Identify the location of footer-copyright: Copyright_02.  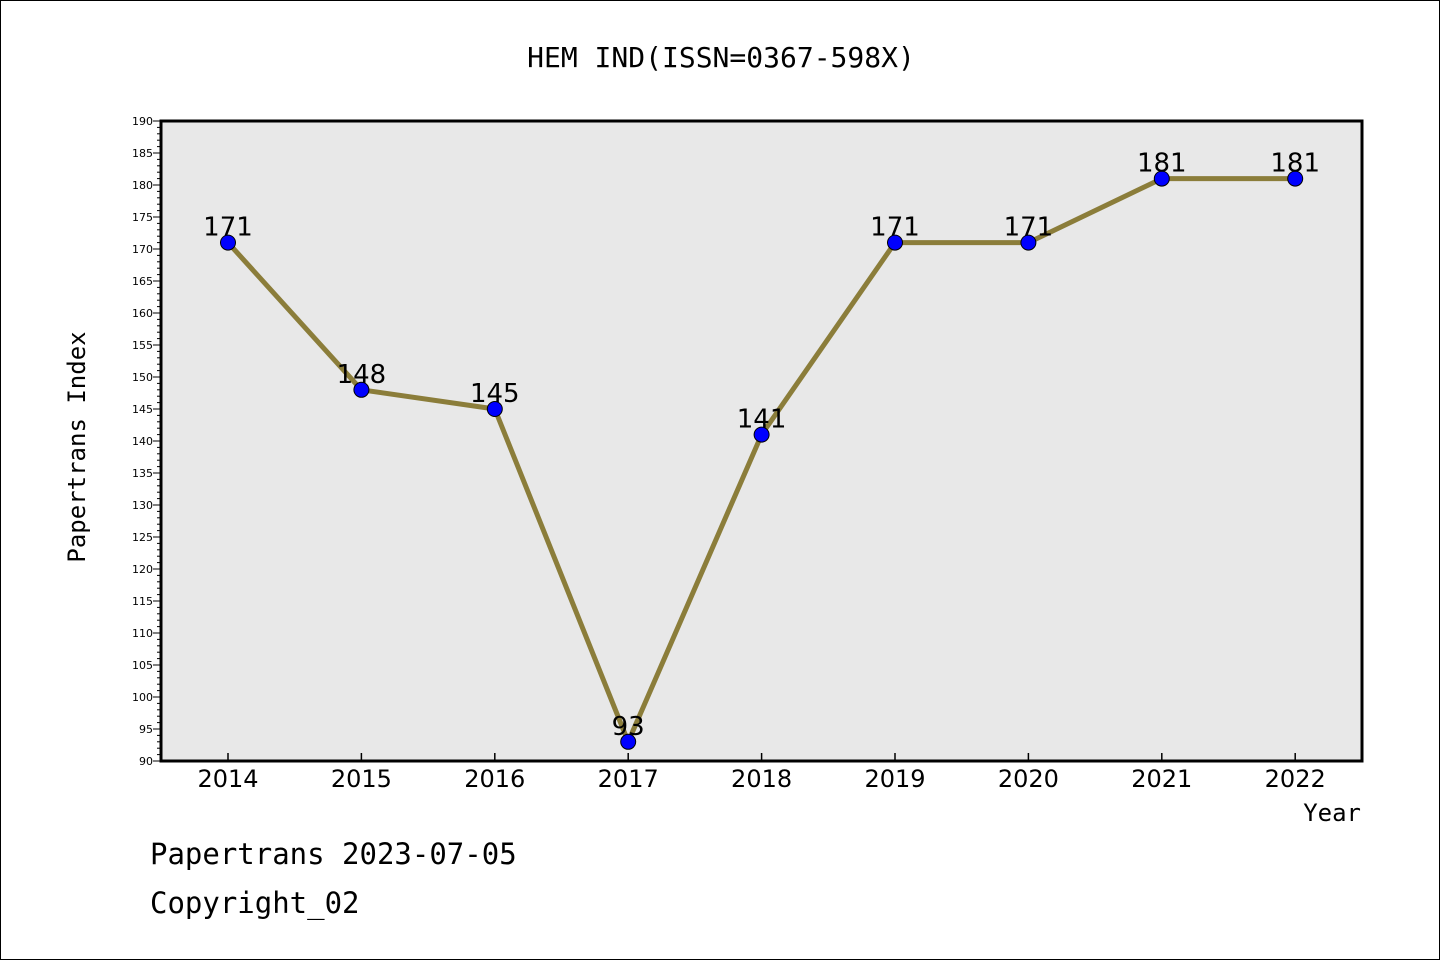
(255, 903).